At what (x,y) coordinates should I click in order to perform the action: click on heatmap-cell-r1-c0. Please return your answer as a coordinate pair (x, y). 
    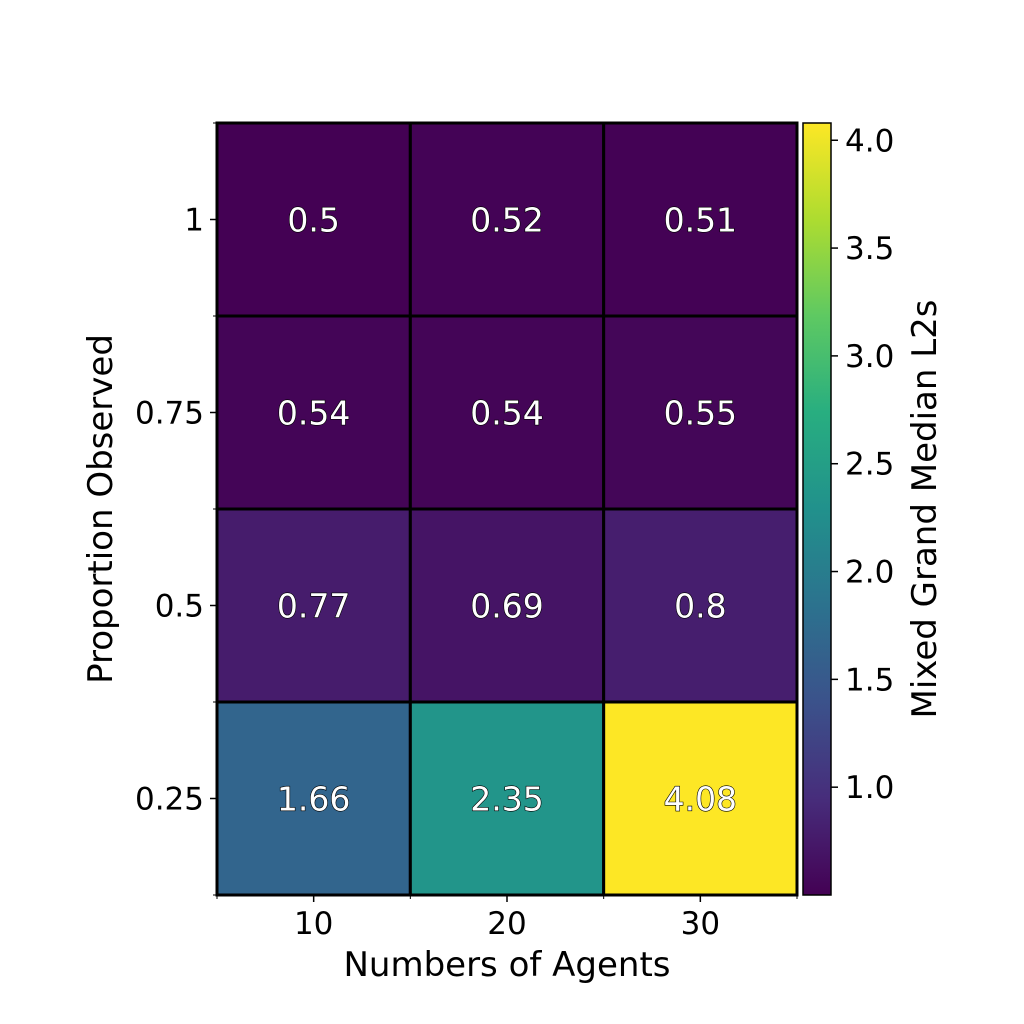
    Looking at the image, I should click on (313, 412).